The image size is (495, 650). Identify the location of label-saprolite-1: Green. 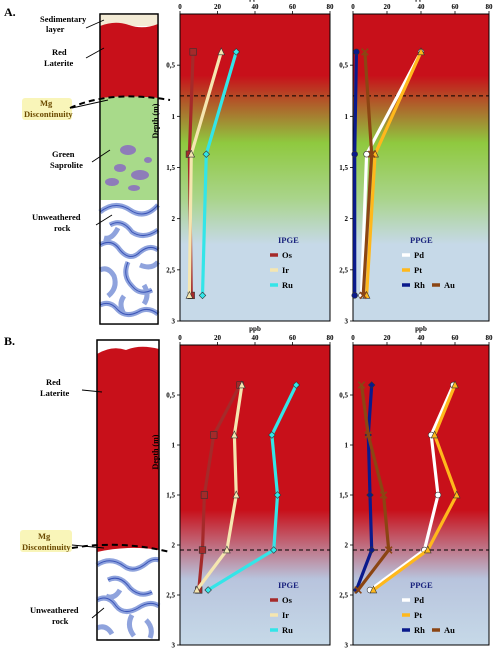
(63, 154).